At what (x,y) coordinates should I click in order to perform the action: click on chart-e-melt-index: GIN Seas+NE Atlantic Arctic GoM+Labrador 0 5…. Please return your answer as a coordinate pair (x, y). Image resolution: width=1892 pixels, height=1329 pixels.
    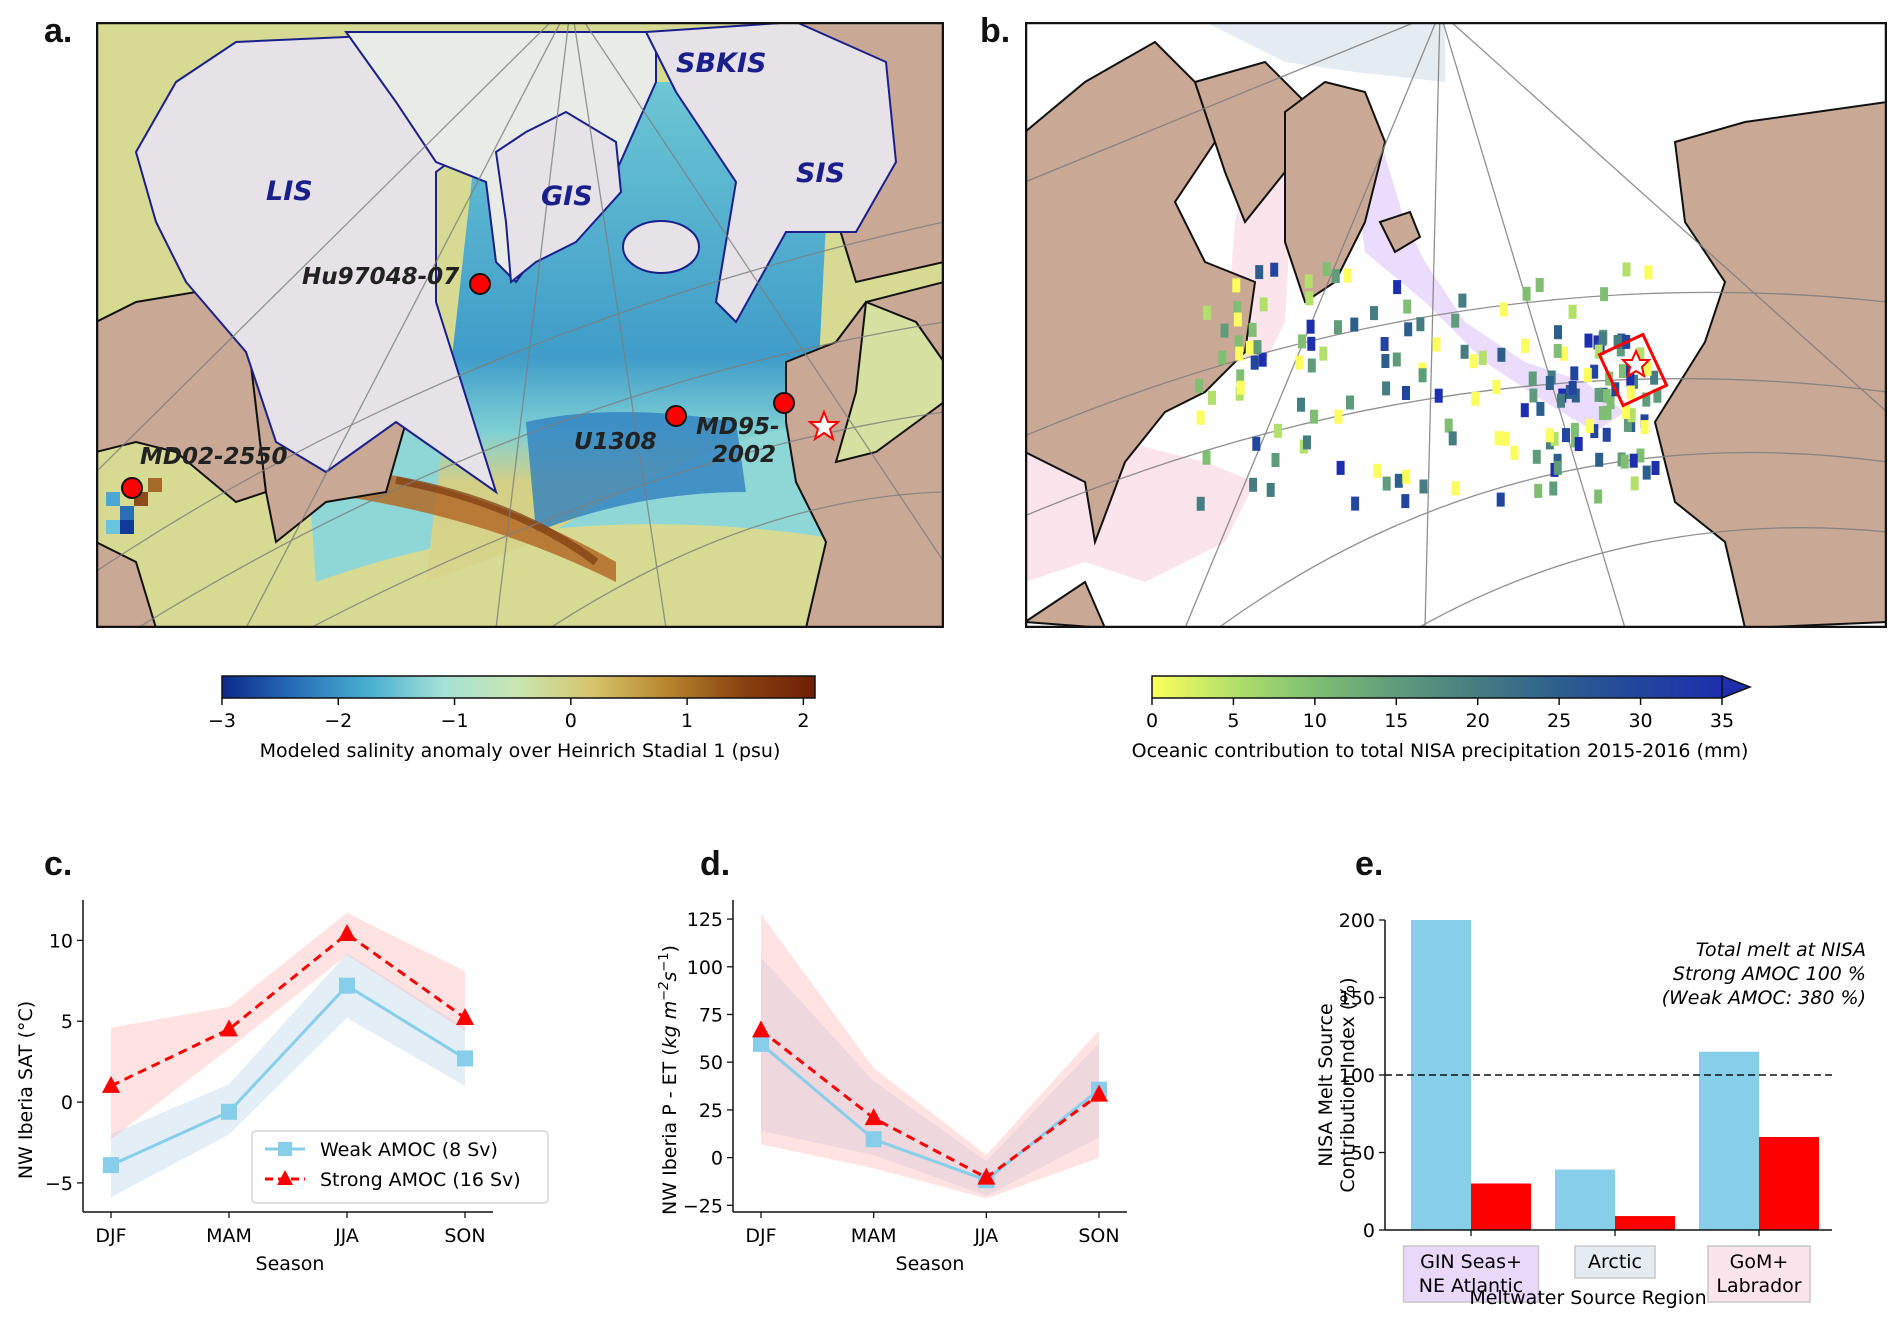
    Looking at the image, I should click on (1590, 1109).